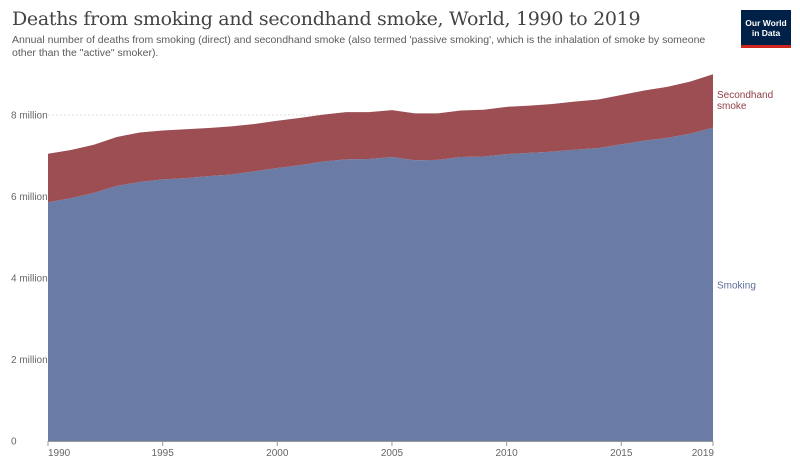 The image size is (800, 466). Describe the element at coordinates (745, 190) in the screenshot. I see `series-labels: Smoking Secondhand smoke` at that location.